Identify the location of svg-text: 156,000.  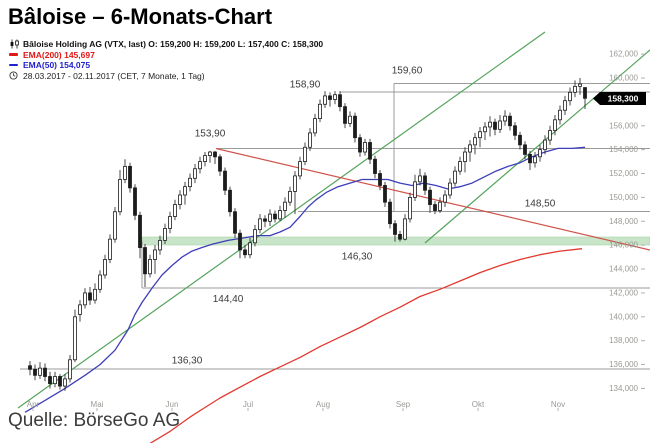
(623, 125).